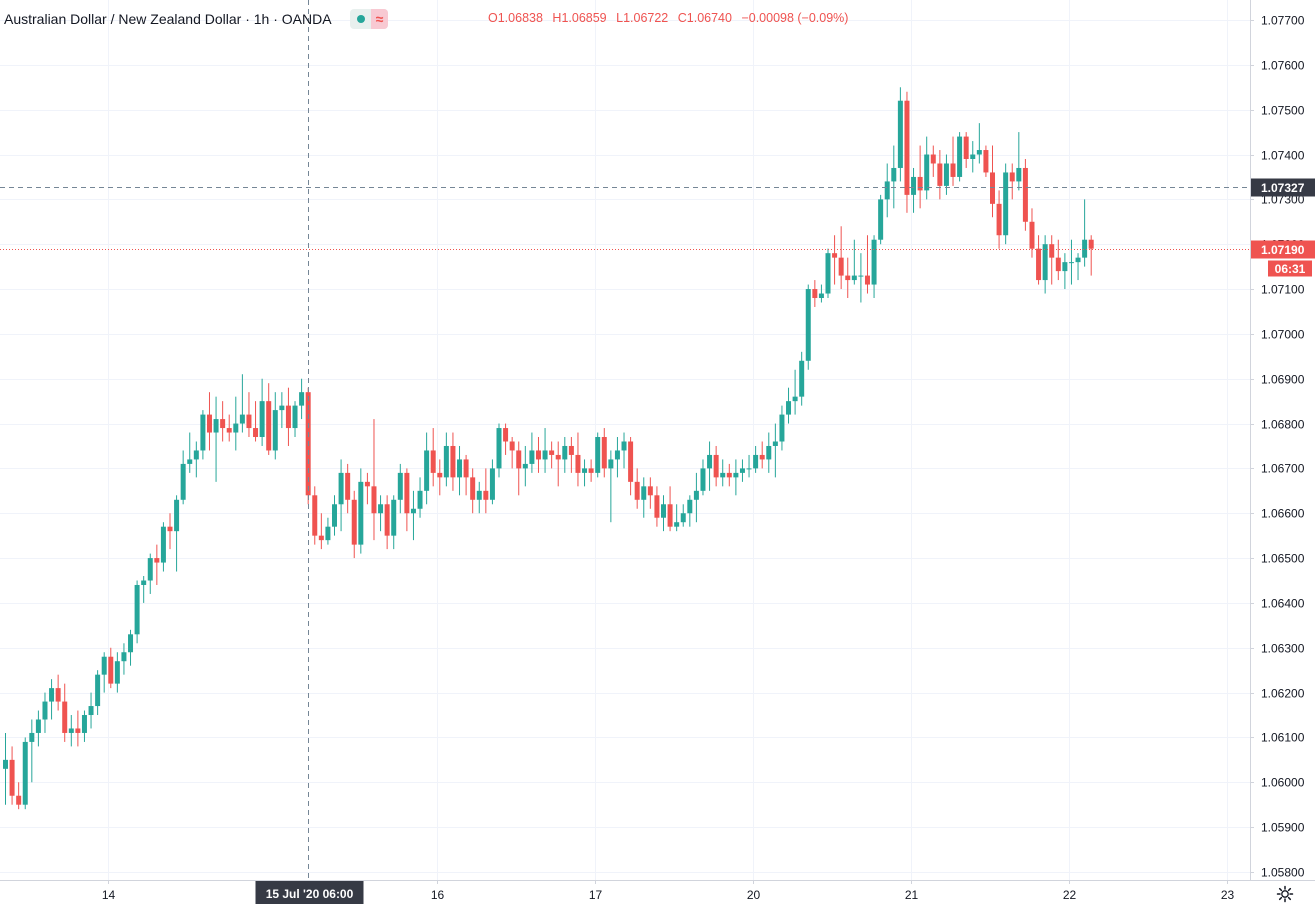 This screenshot has width=1315, height=904. I want to click on price-tick-label: 1.05900, so click(1283, 828).